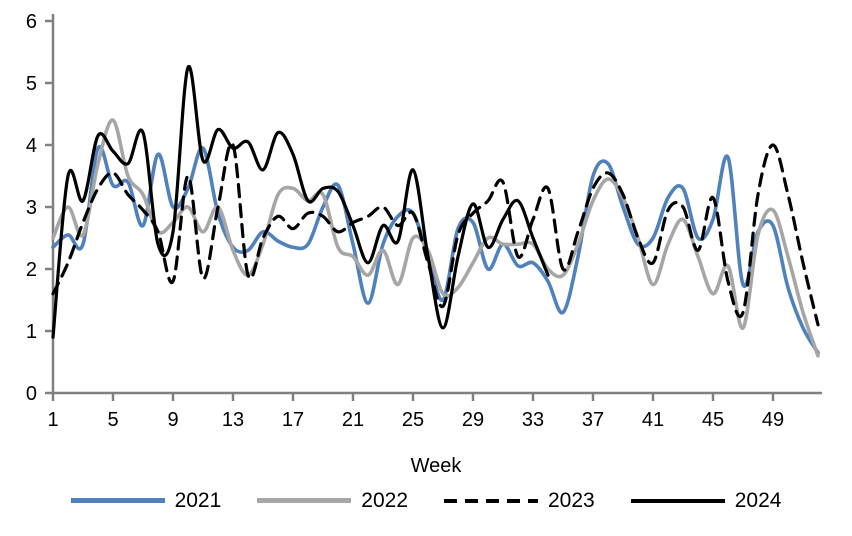 The width and height of the screenshot is (852, 536). I want to click on legend-line-sample-2024, so click(677, 500).